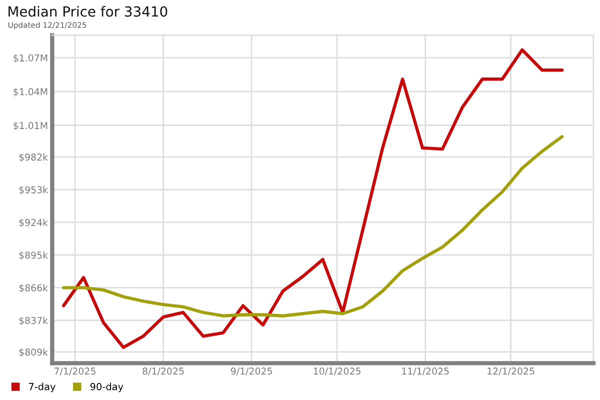  I want to click on x-tick-label: 10/1/2025, so click(337, 372).